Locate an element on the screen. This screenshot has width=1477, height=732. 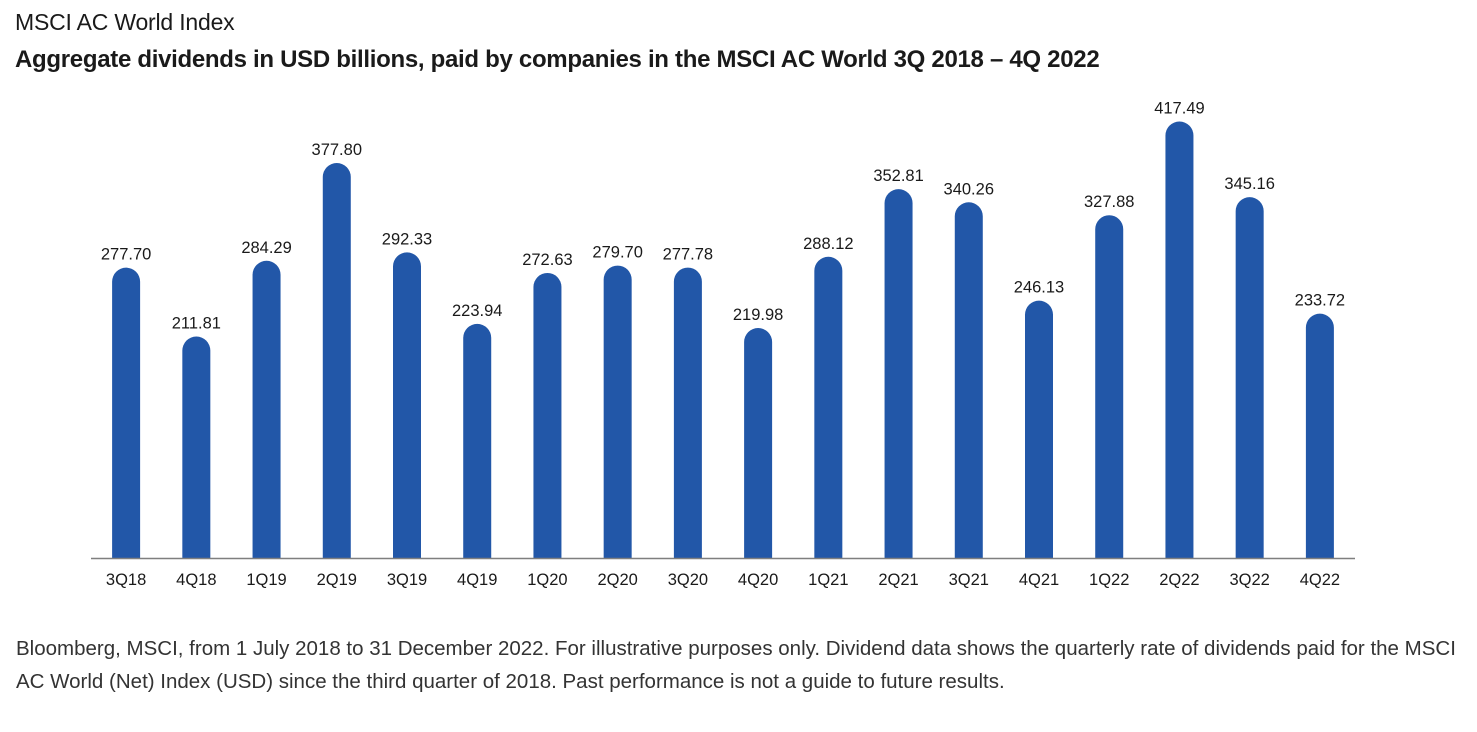
value-label-4Q22: 233.72 is located at coordinates (1320, 301).